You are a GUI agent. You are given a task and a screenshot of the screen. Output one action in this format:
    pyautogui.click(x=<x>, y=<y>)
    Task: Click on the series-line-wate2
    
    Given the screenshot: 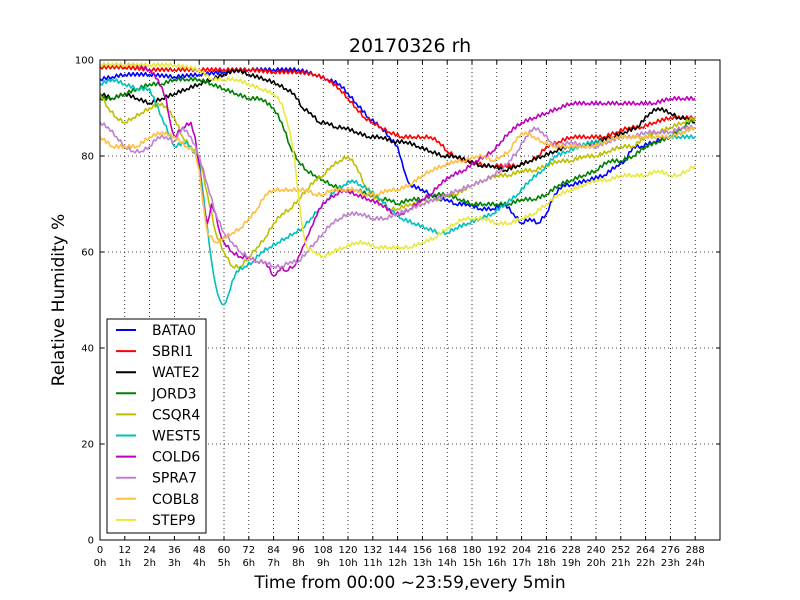 What is the action you would take?
    pyautogui.click(x=397, y=120)
    